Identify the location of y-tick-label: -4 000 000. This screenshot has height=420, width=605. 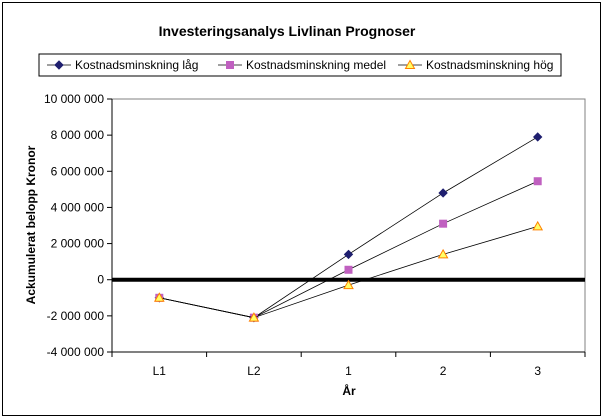
(76, 352).